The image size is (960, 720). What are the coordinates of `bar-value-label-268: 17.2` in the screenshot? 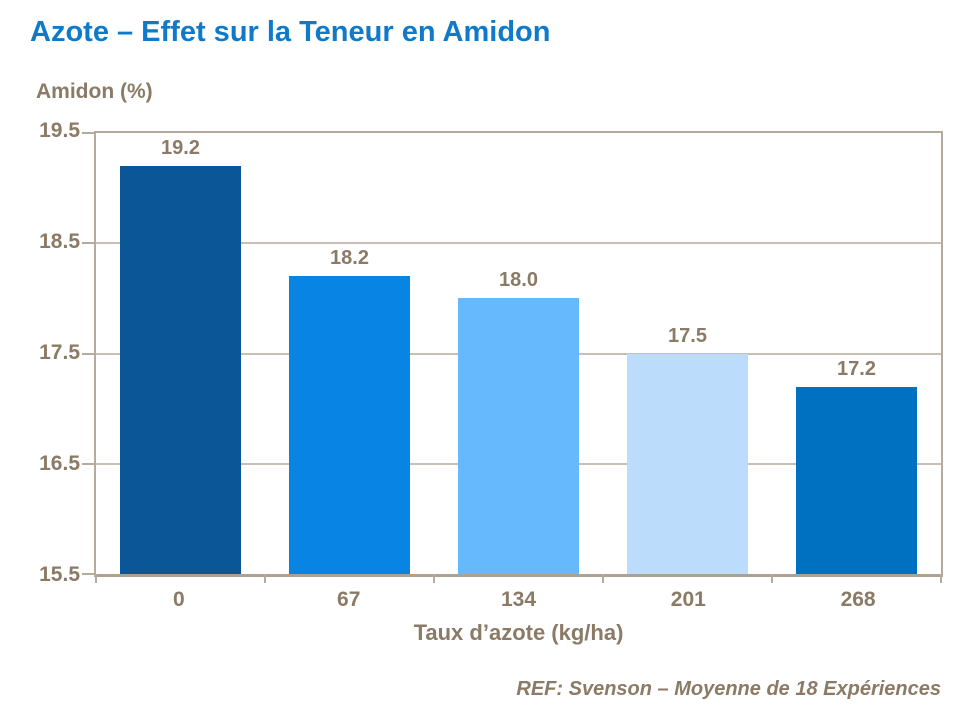 It's located at (856, 368).